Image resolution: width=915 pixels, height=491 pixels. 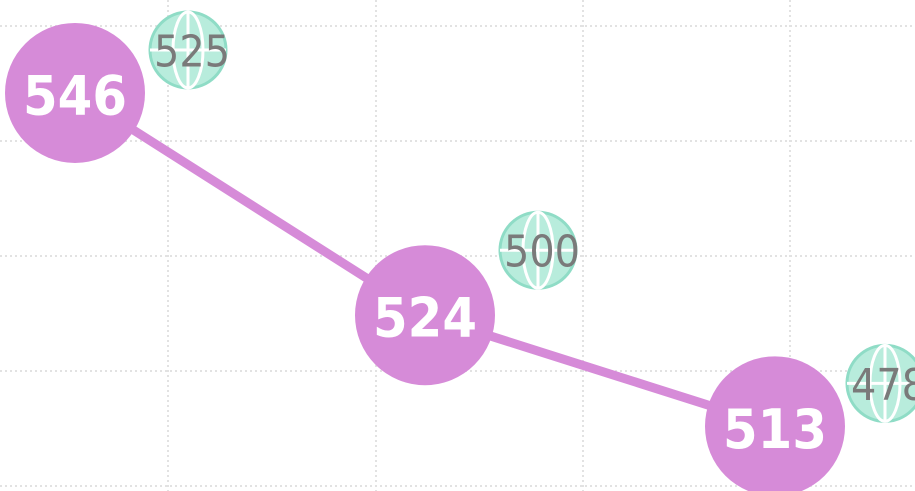 I want to click on point-label: 513, so click(x=775, y=429).